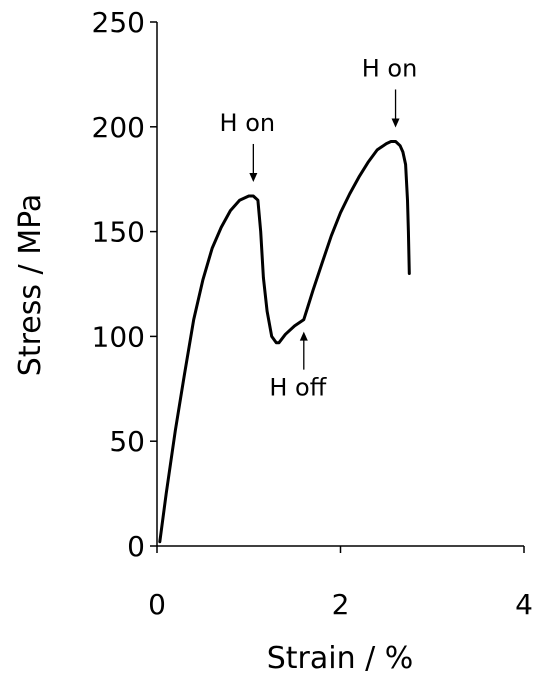 Image resolution: width=544 pixels, height=686 pixels. I want to click on x-axis-title: Strain / %, so click(340, 658).